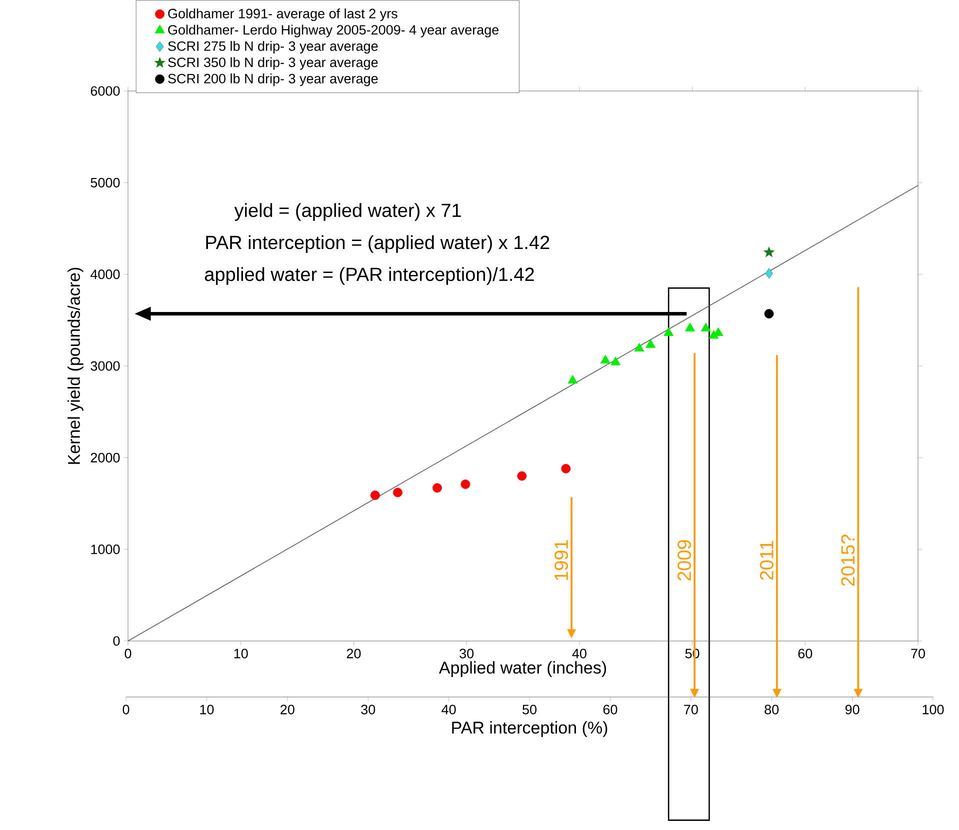 The image size is (959, 830). Describe the element at coordinates (685, 560) in the screenshot. I see `annotation: 2009` at that location.